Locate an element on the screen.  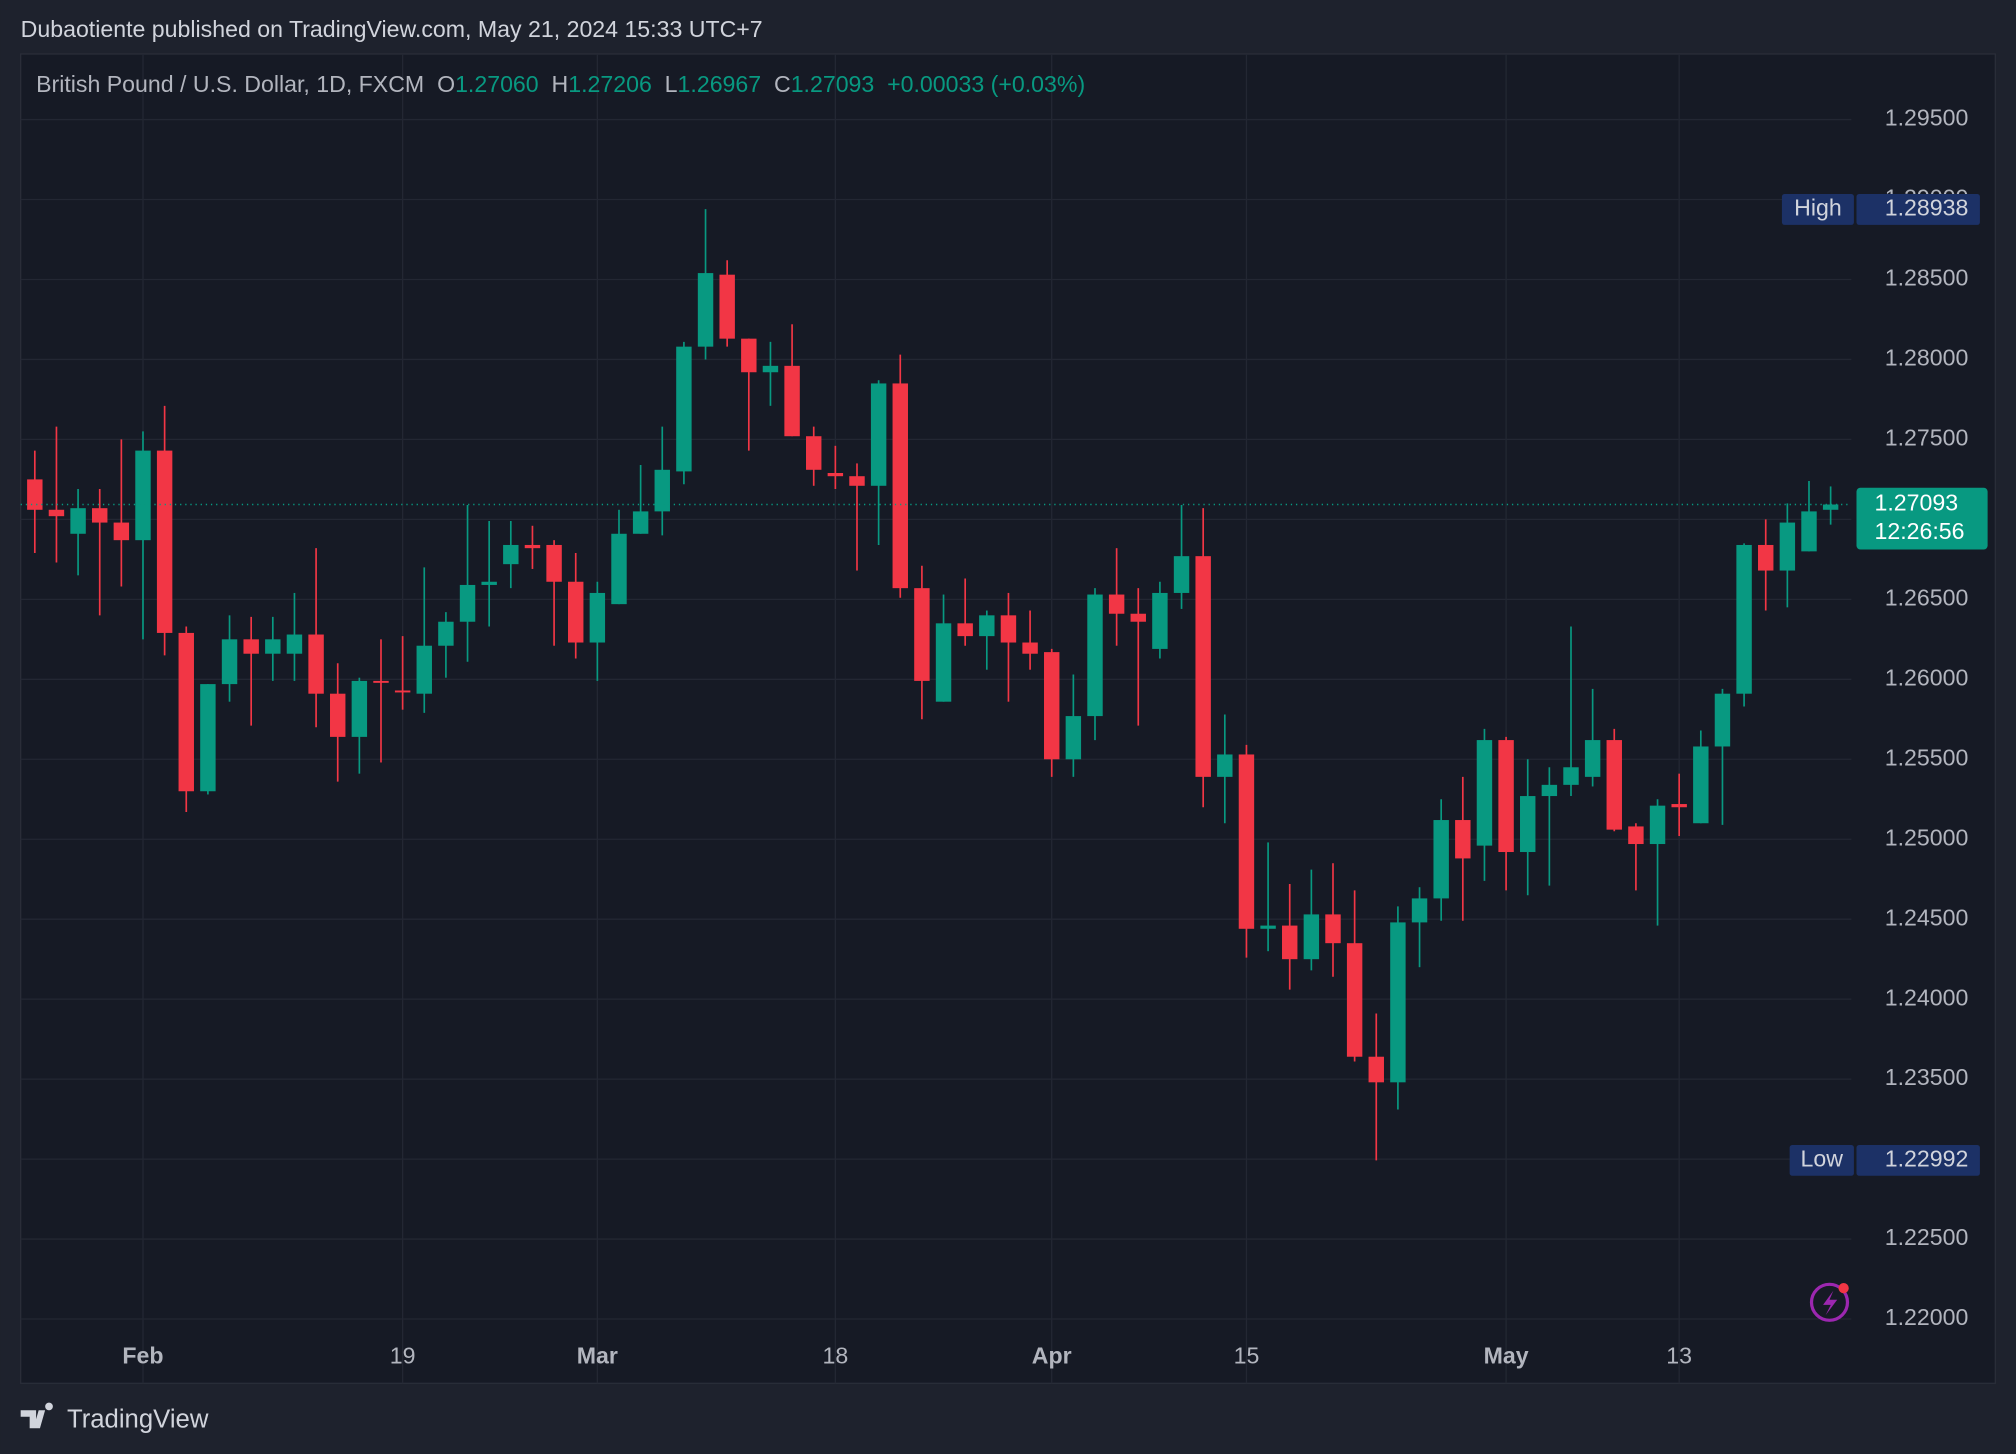
c-value: 1.27093 is located at coordinates (833, 84).